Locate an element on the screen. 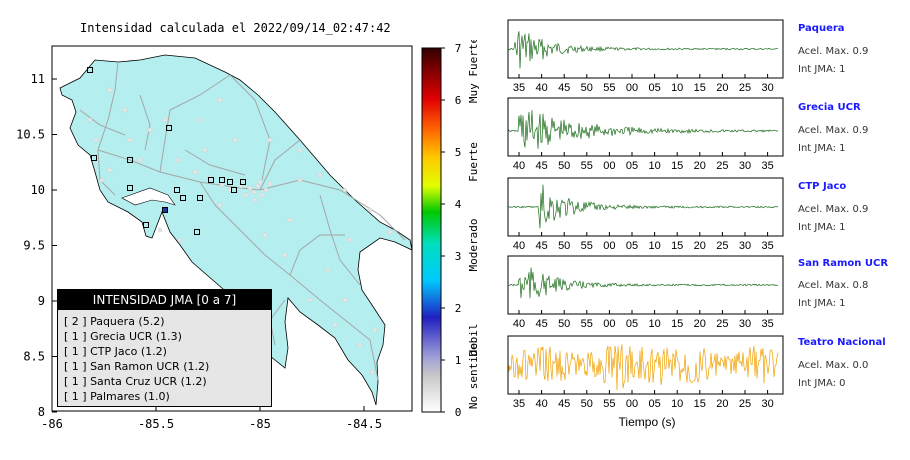 The image size is (910, 460). waveform-jma: Int JMA: 0 is located at coordinates (822, 383).